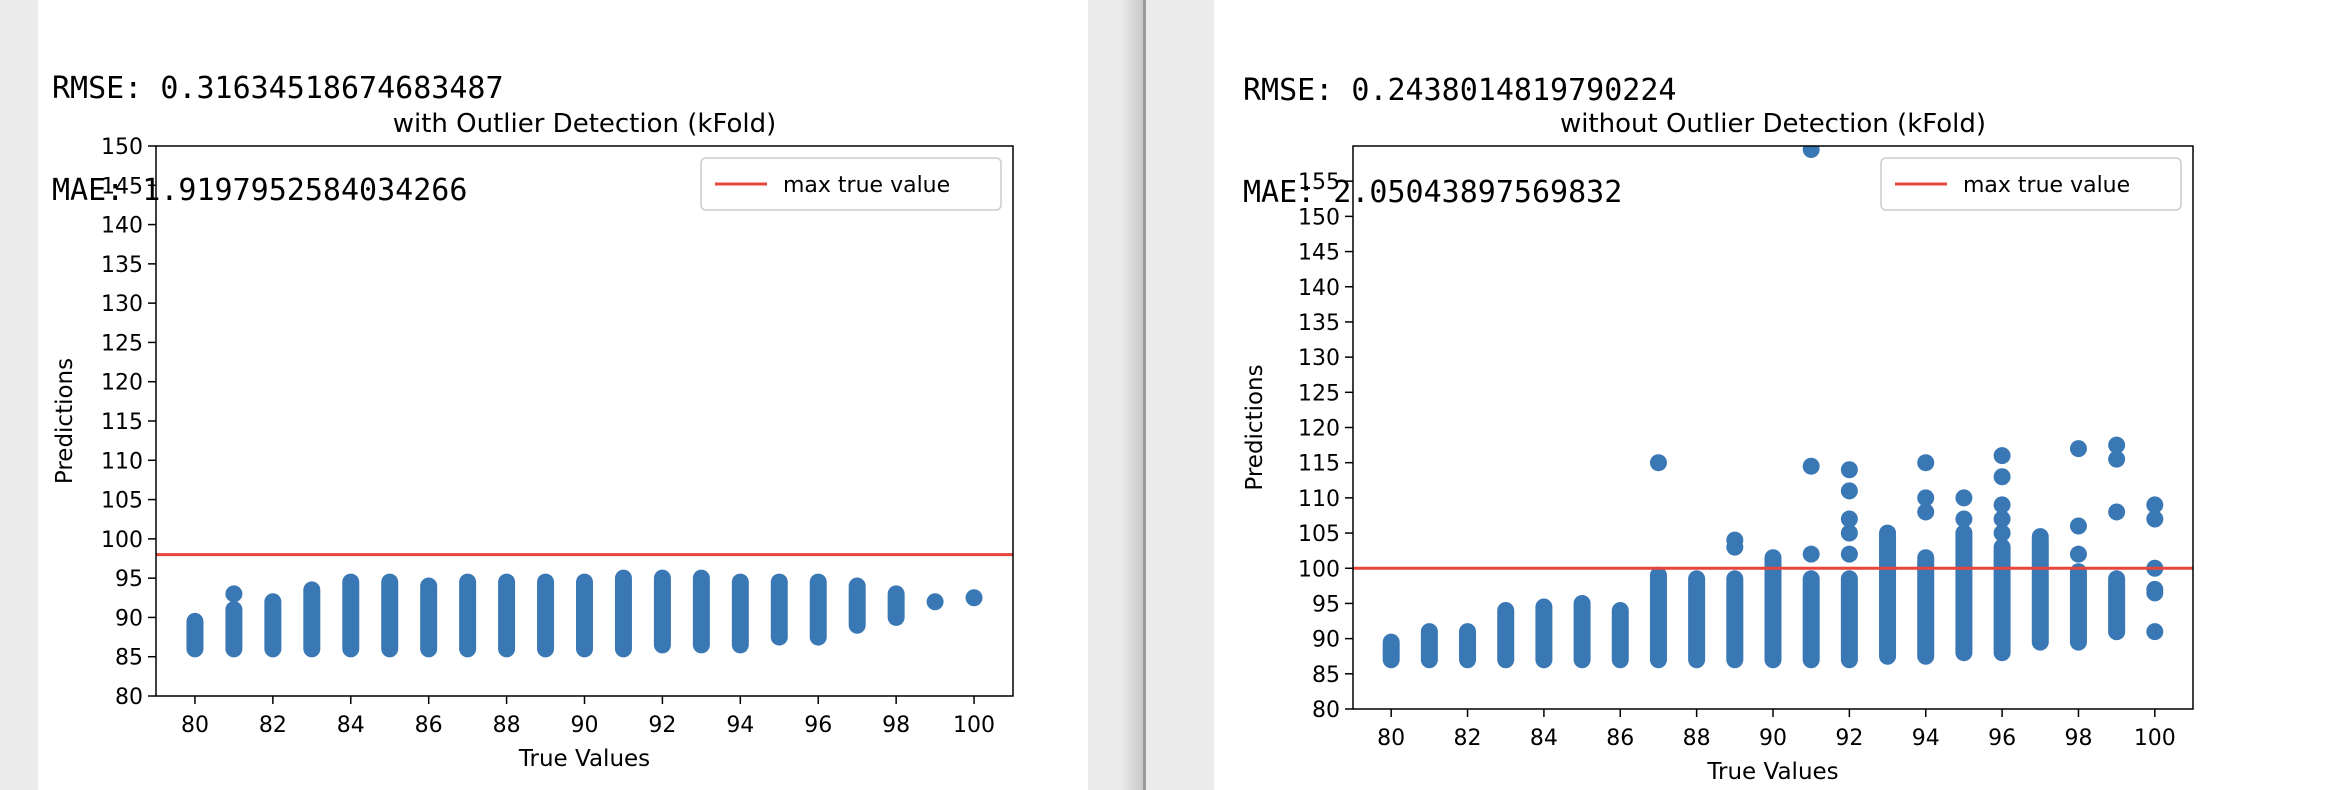 The height and width of the screenshot is (790, 2328). I want to click on panel-divider-shadow, so click(1131, 395).